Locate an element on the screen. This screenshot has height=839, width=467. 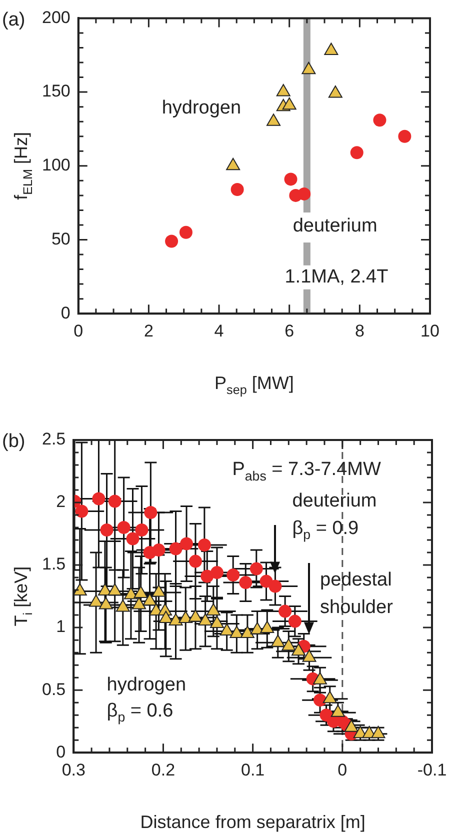
annotation: 1.1MA, 2.4T is located at coordinates (336, 277).